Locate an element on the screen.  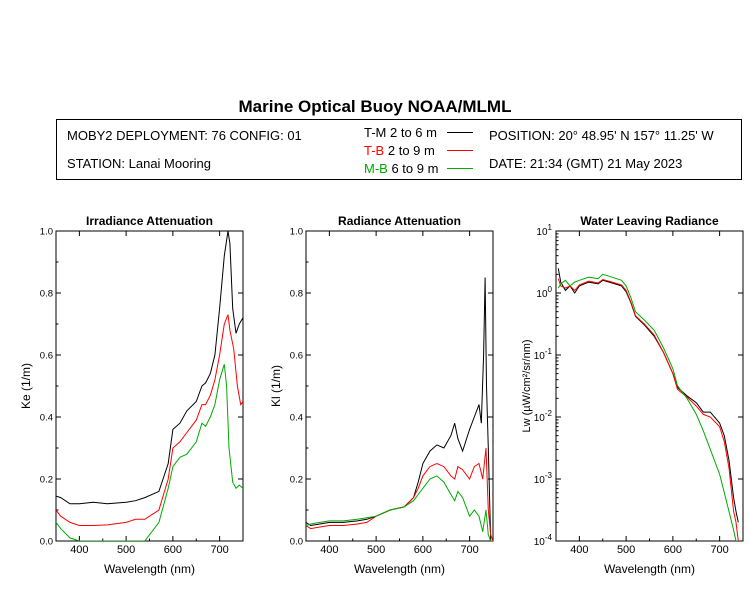
chart-title: Water Leaving Radiance is located at coordinates (649, 221).